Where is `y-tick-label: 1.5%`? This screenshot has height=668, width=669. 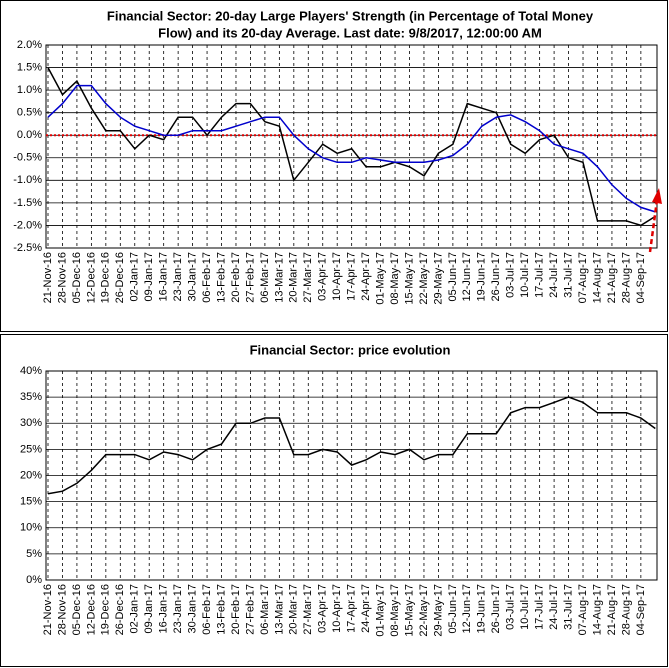
y-tick-label: 1.5% is located at coordinates (29, 67).